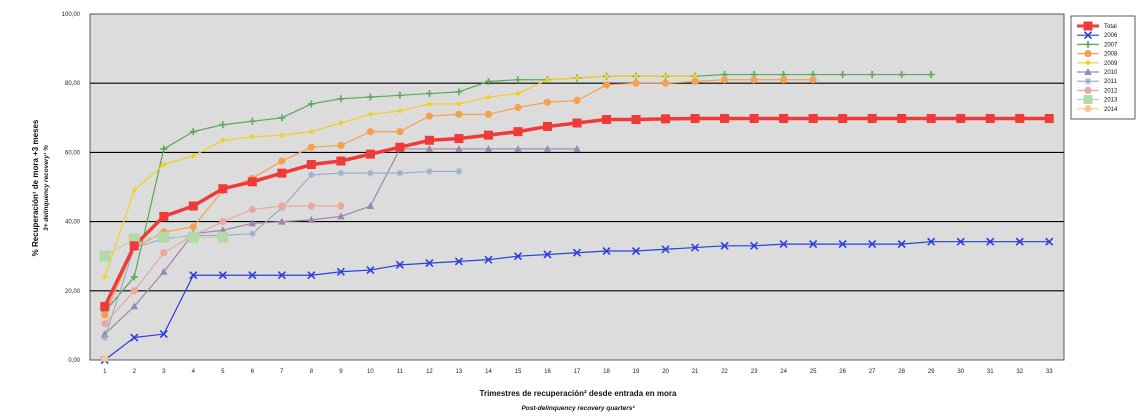  What do you see at coordinates (1110, 27) in the screenshot?
I see `legend-total-label: Total` at bounding box center [1110, 27].